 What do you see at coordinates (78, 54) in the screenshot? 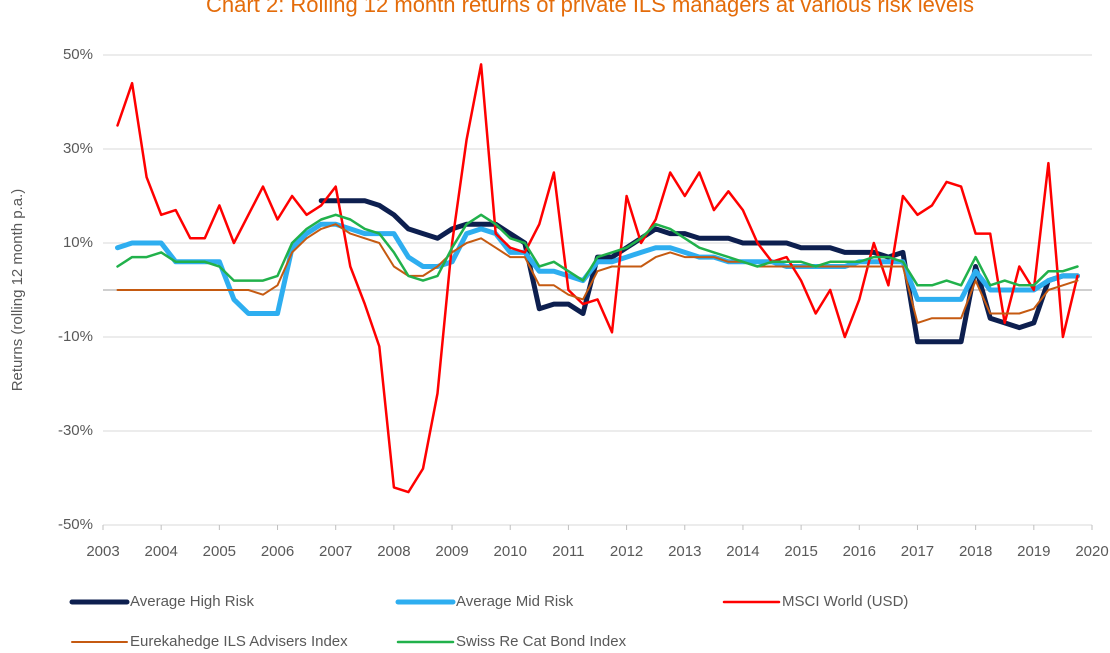
I see `y-tick-label: 50%` at bounding box center [78, 54].